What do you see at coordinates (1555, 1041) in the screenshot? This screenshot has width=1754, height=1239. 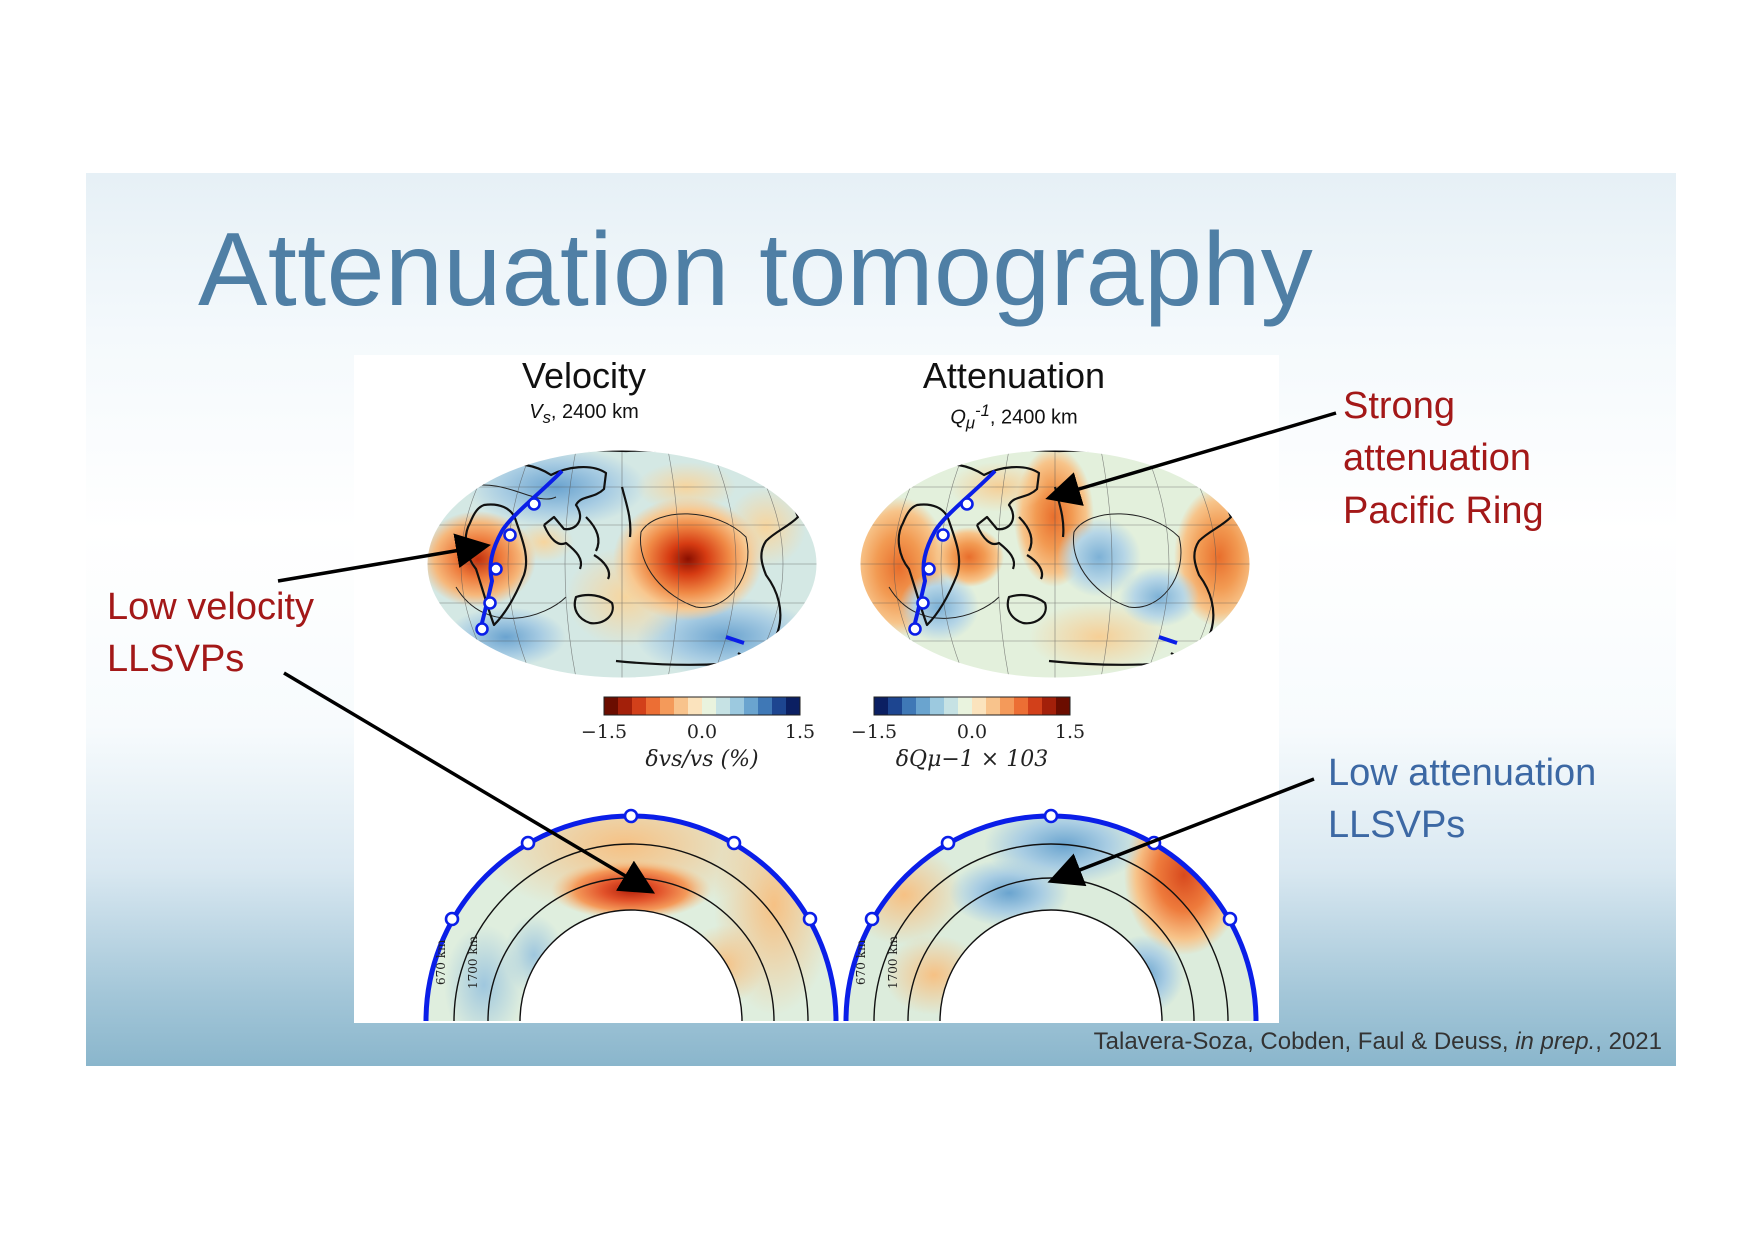 I see `citation-status: in prep.` at bounding box center [1555, 1041].